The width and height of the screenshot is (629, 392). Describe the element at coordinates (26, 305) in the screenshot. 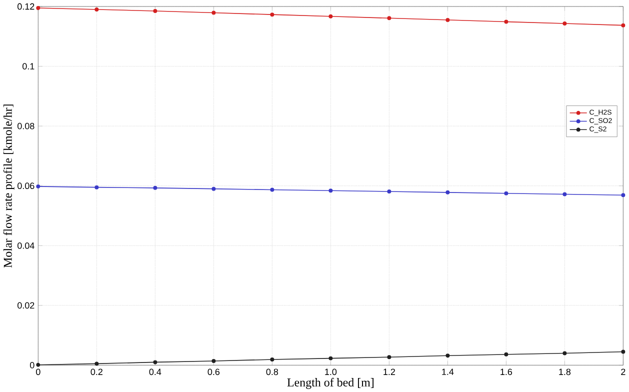

I see `y-tick-label: 0.02` at that location.